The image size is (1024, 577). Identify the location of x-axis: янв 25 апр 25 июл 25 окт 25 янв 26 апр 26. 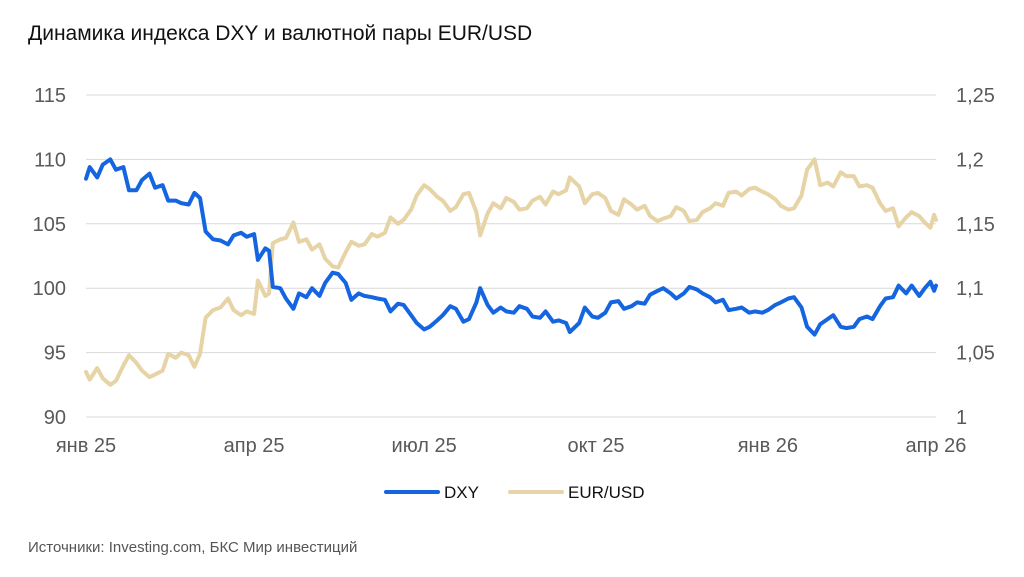
(511, 446).